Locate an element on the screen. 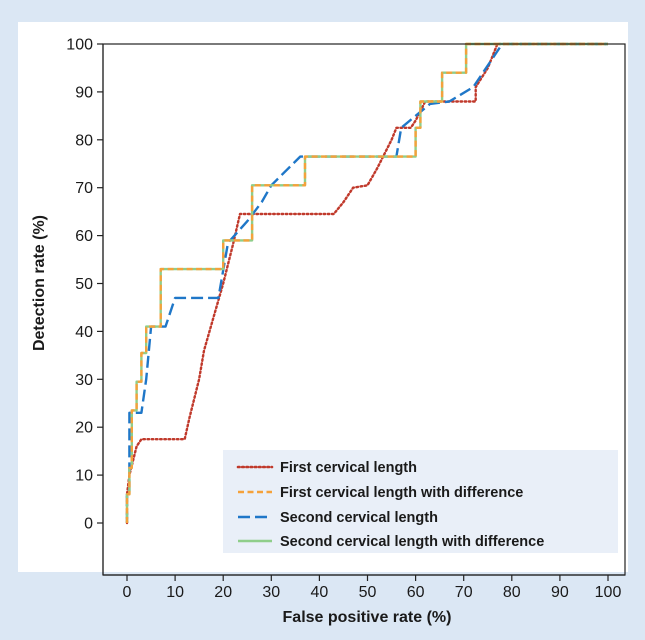 The image size is (645, 640). legend-label-4: Second cervical length with difference is located at coordinates (412, 542).